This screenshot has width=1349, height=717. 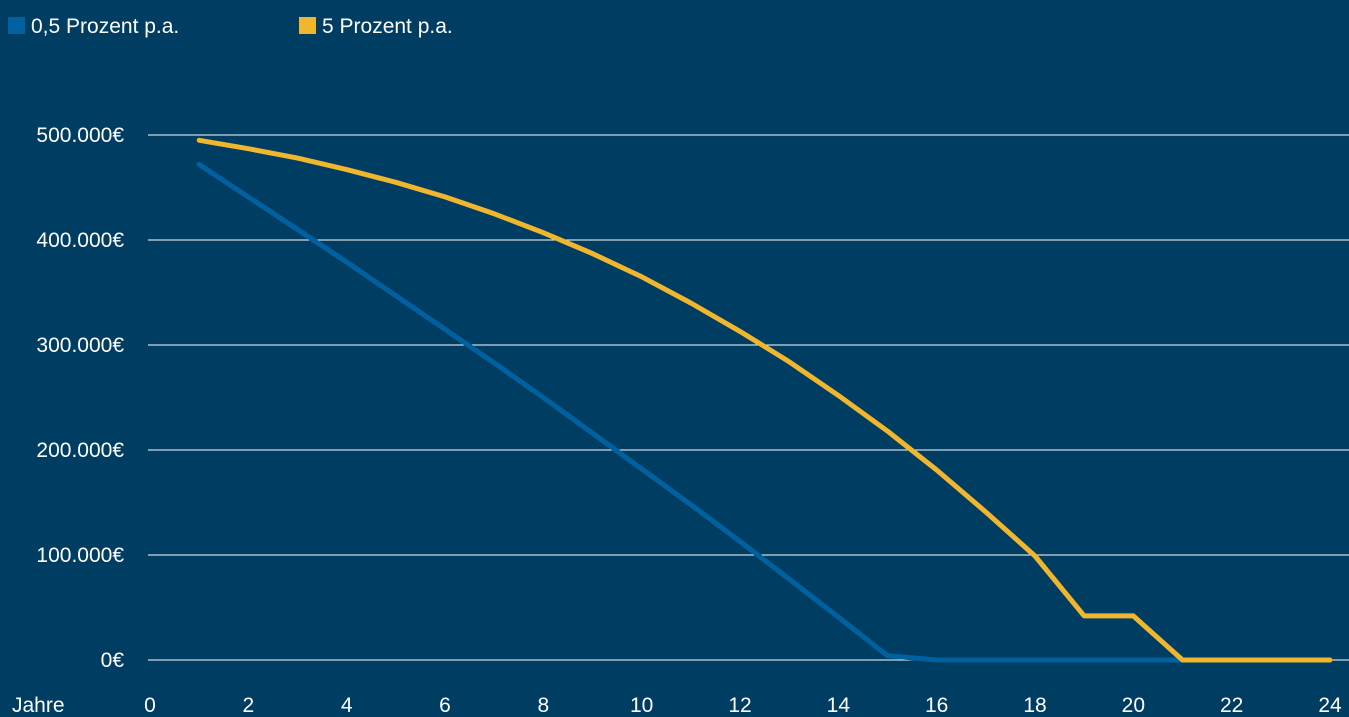 I want to click on x-tick-label: 10, so click(x=641, y=705).